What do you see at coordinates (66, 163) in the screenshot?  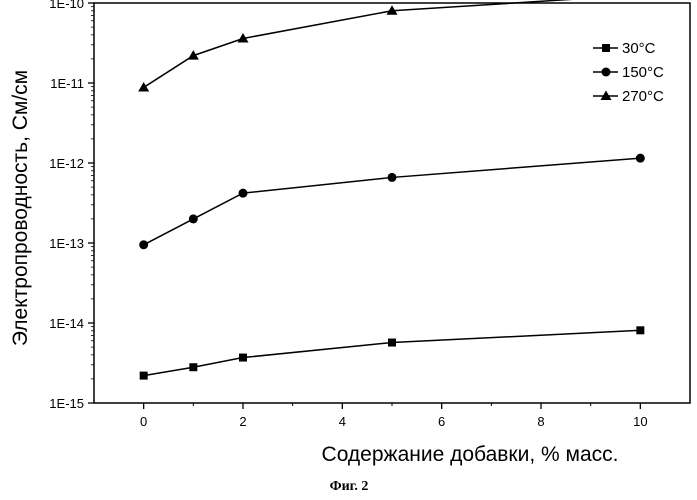 I see `y-tick-label: 1E-12` at bounding box center [66, 163].